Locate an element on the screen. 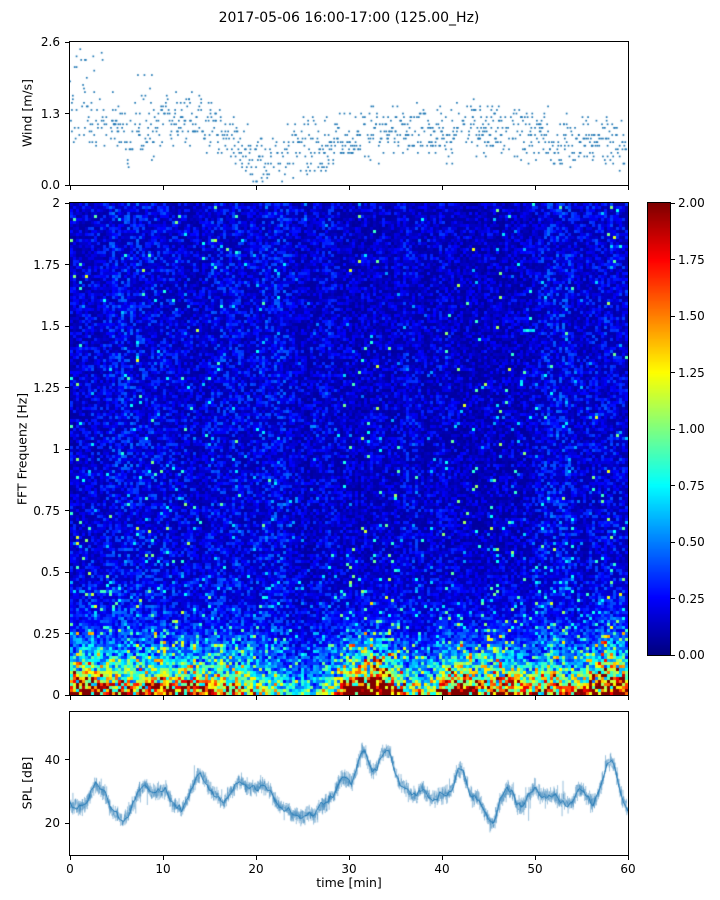 The height and width of the screenshot is (900, 720). wind-scatter-canvas is located at coordinates (349, 113).